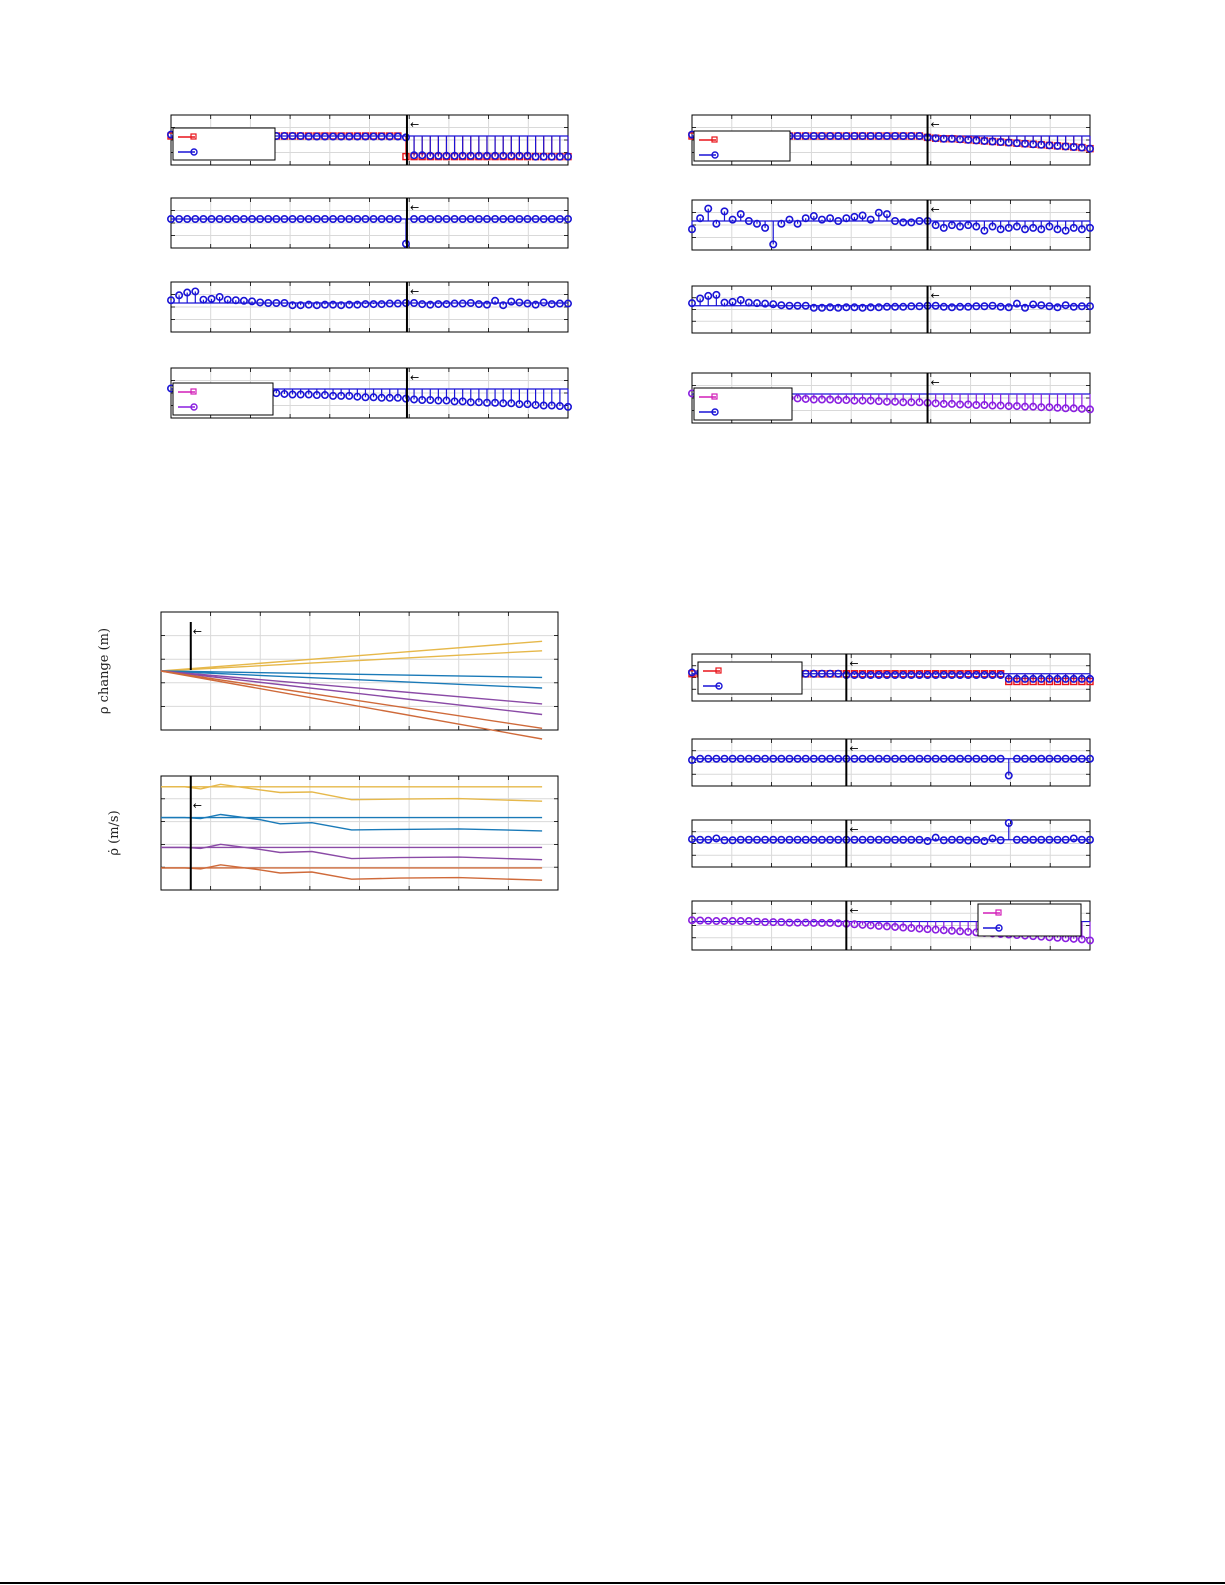 The image size is (1225, 1585). Describe the element at coordinates (891, 140) in the screenshot. I see `chart-b1: ←` at that location.